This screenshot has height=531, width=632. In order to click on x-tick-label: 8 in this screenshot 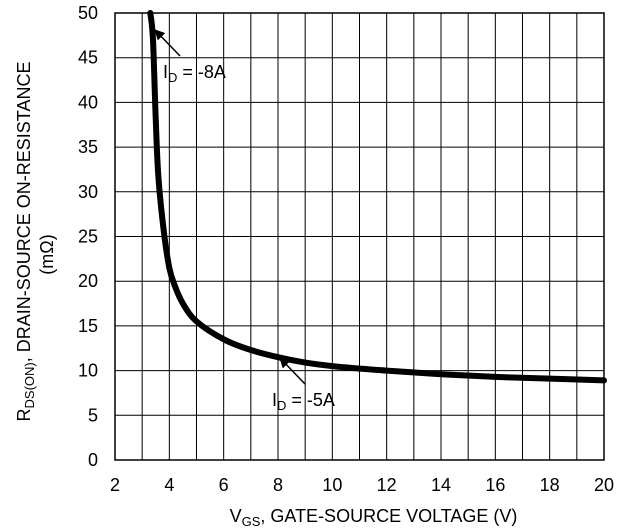, I will do `click(278, 485)`.